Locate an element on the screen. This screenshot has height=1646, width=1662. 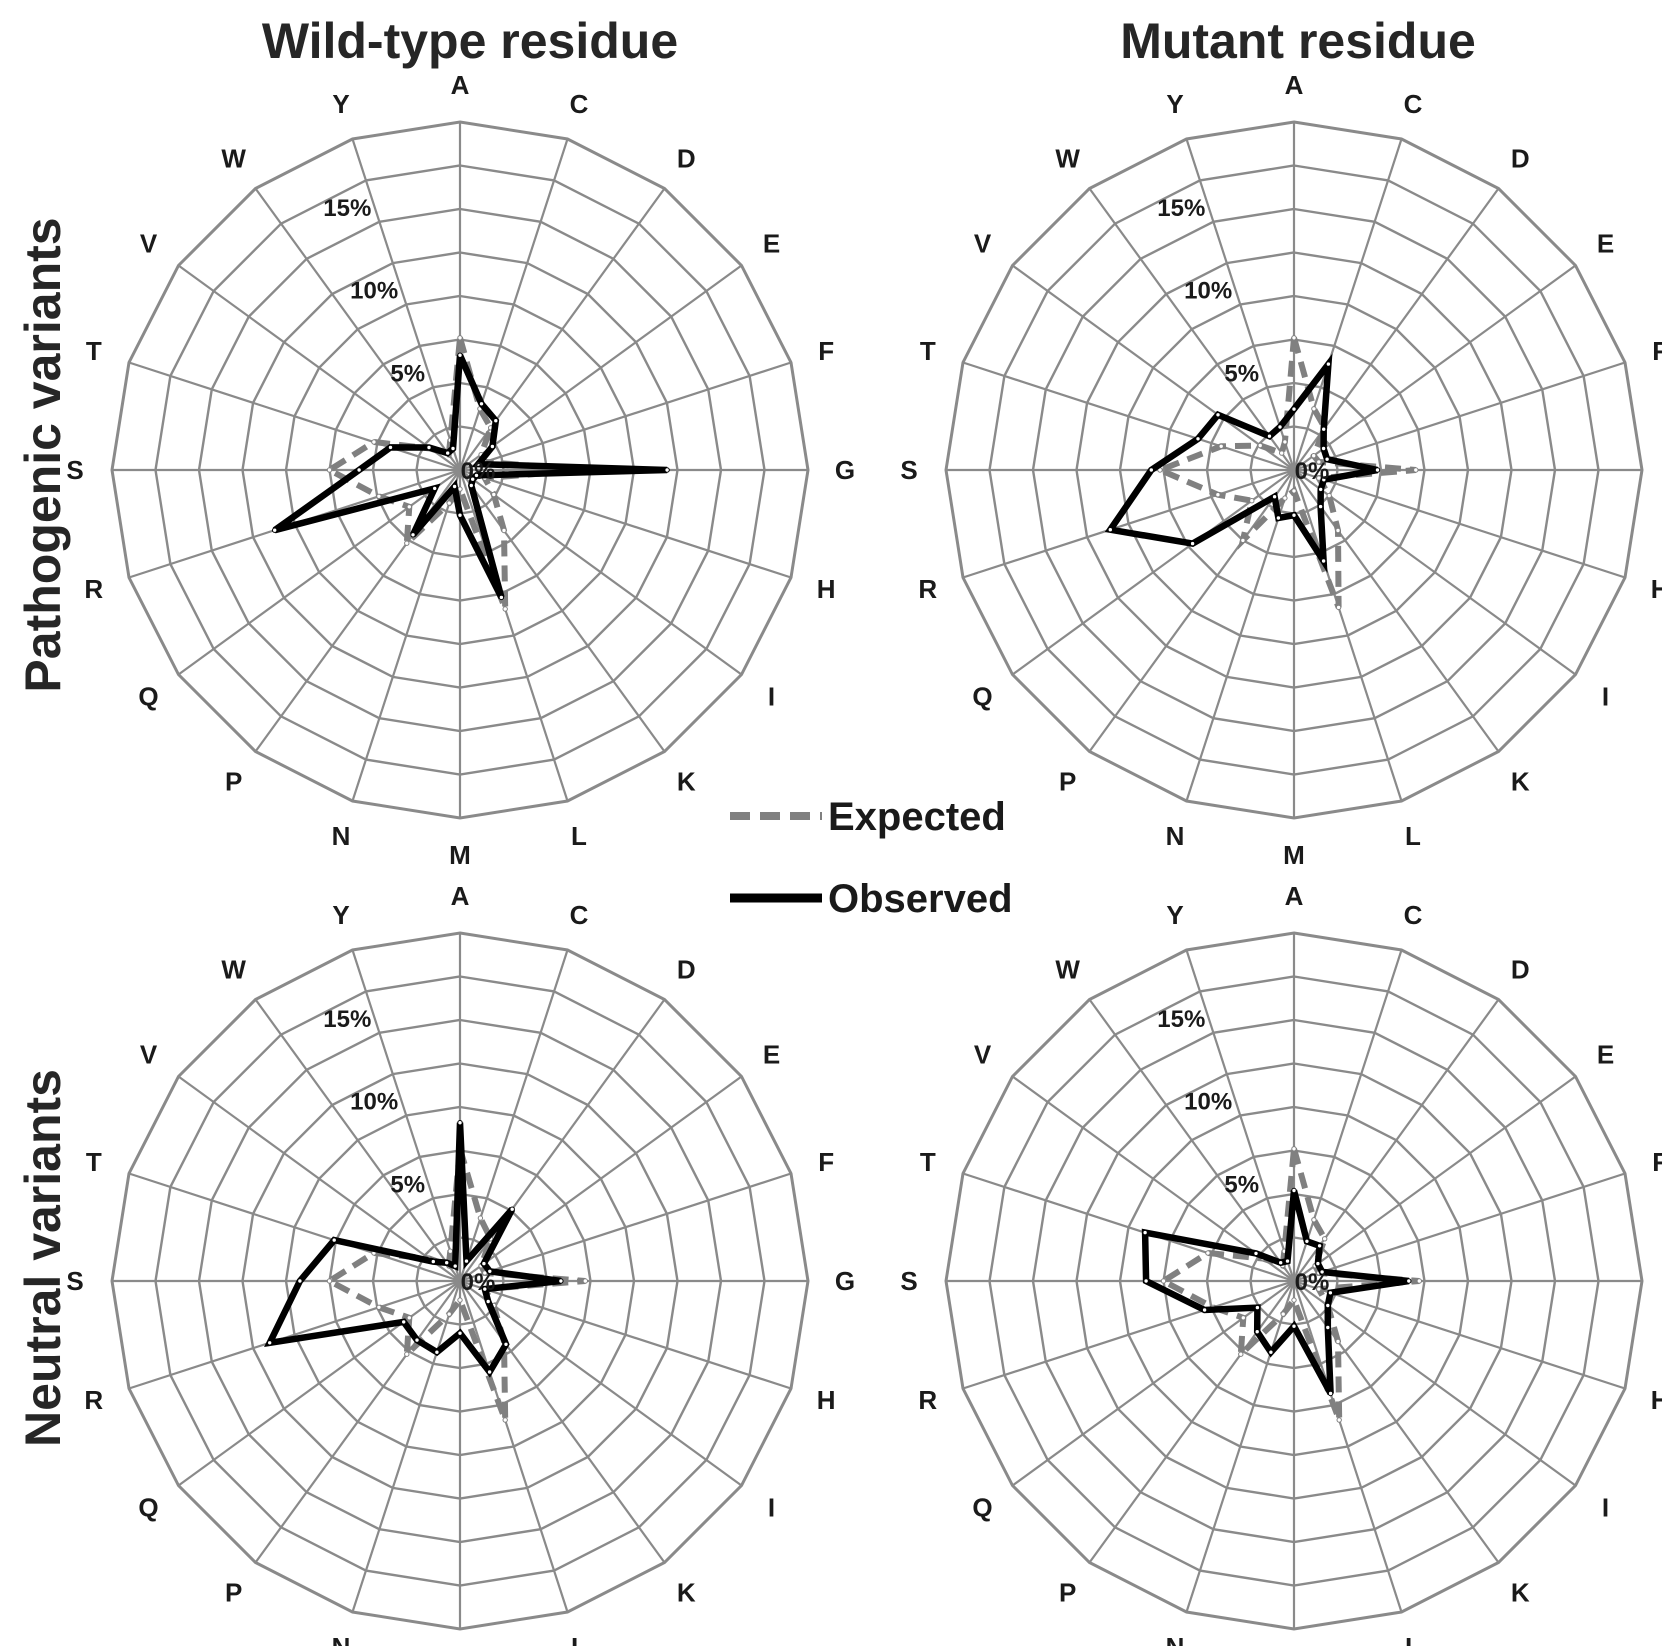
category-label-N: N is located at coordinates (341, 1639).